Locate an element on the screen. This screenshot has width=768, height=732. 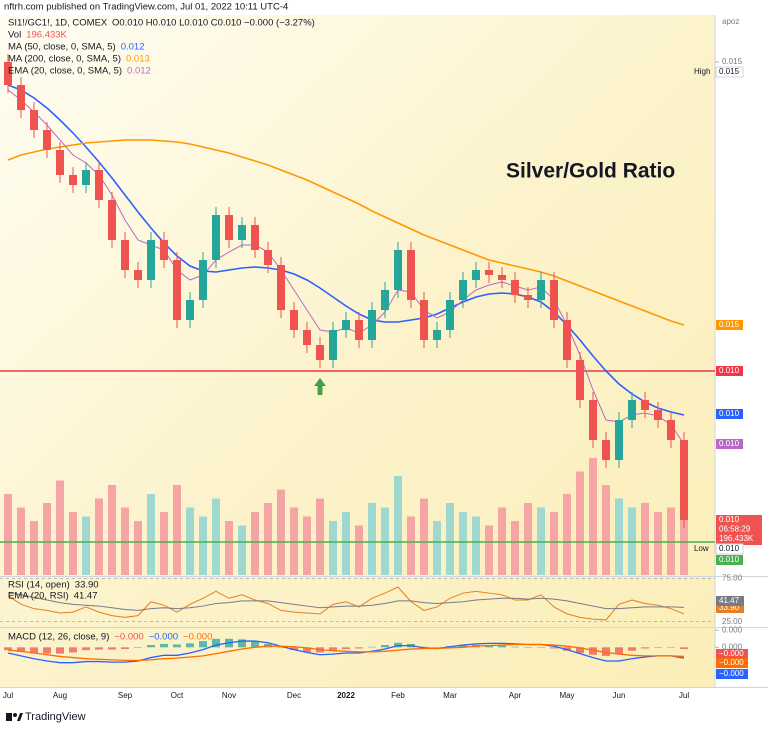
legend-value: 0.013 is located at coordinates (138, 59).